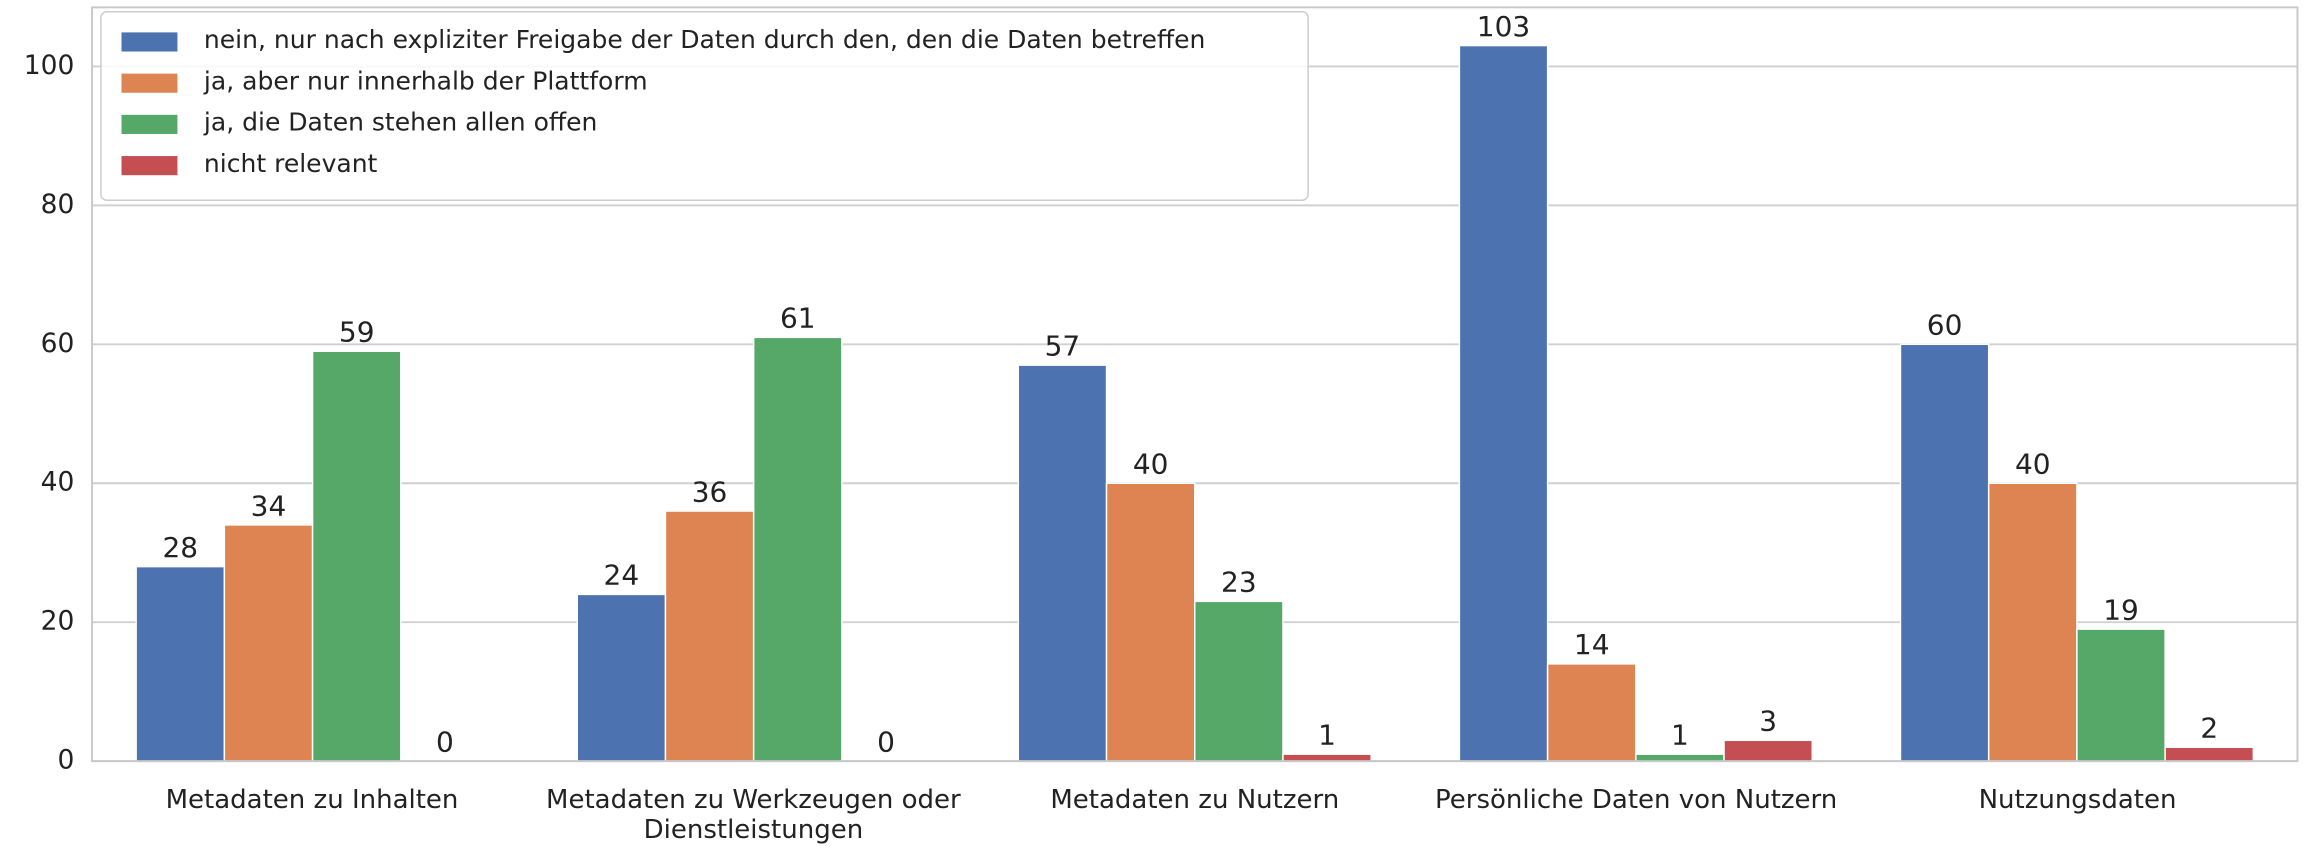 This screenshot has width=2310, height=848. Describe the element at coordinates (622, 575) in the screenshot. I see `data-label: 24` at that location.